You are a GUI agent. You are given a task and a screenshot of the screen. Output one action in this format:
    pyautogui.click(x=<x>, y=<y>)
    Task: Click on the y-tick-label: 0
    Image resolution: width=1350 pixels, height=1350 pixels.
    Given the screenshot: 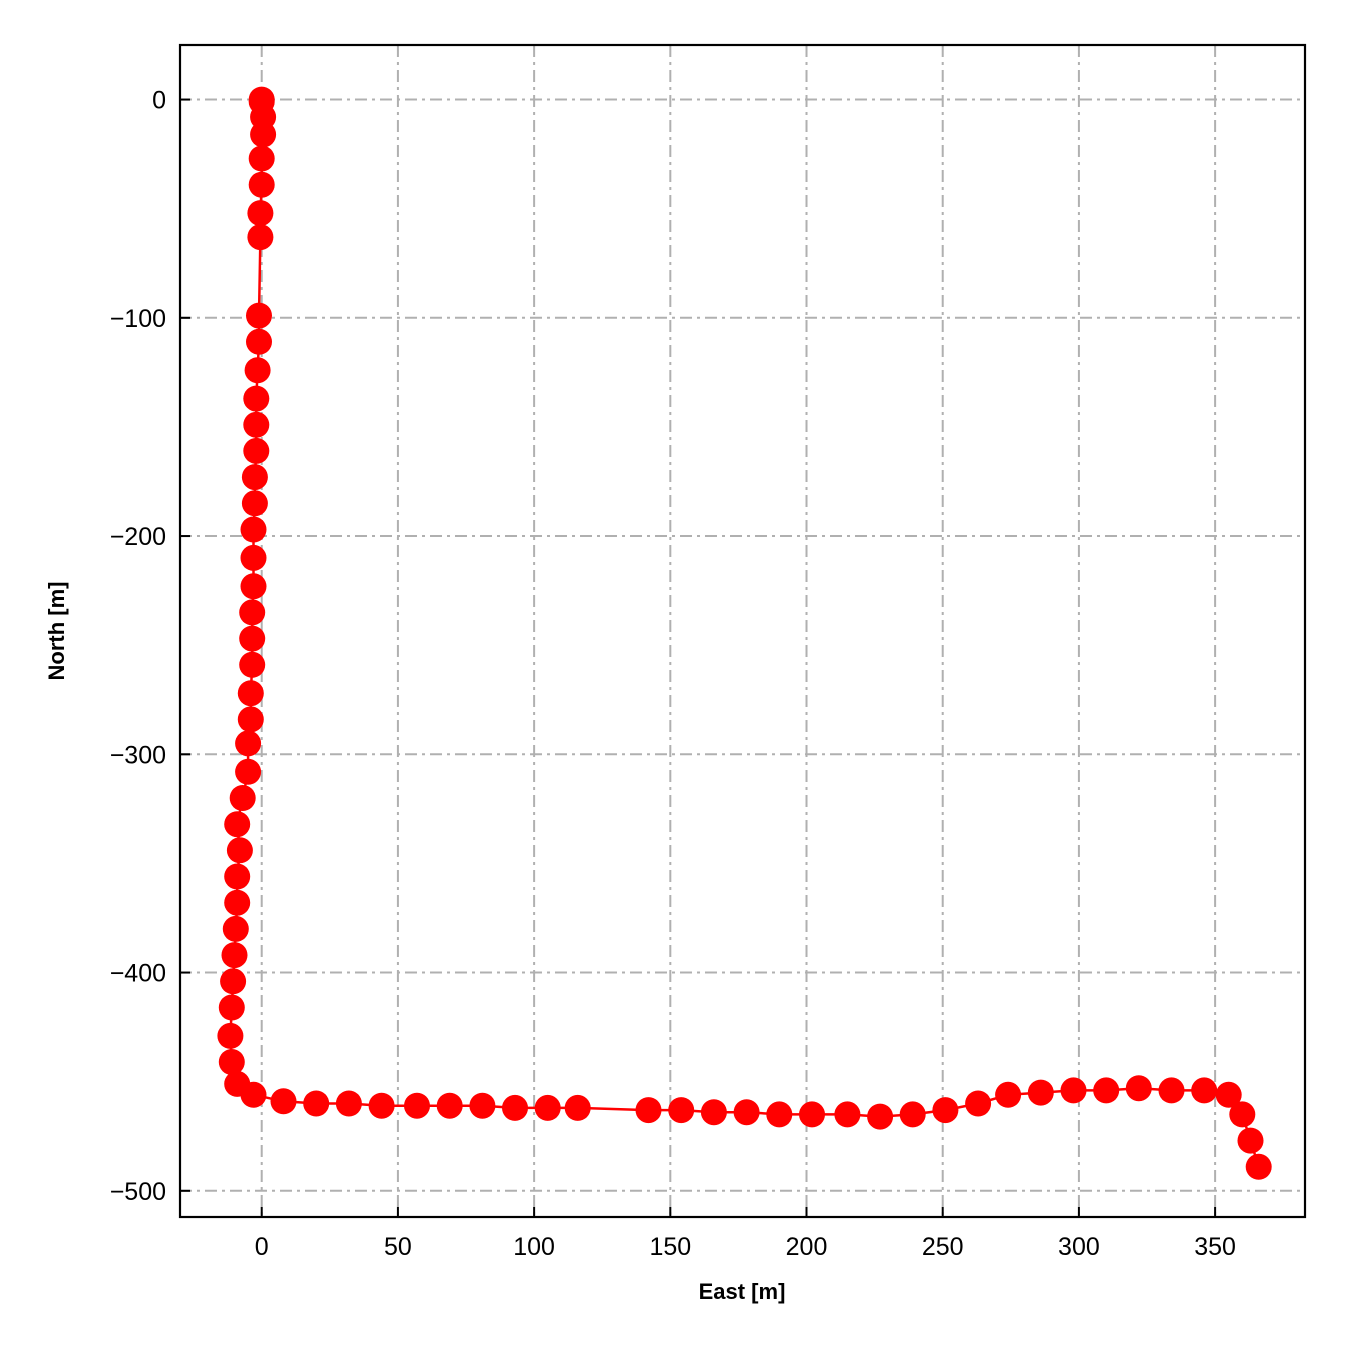 What is the action you would take?
    pyautogui.click(x=159, y=101)
    